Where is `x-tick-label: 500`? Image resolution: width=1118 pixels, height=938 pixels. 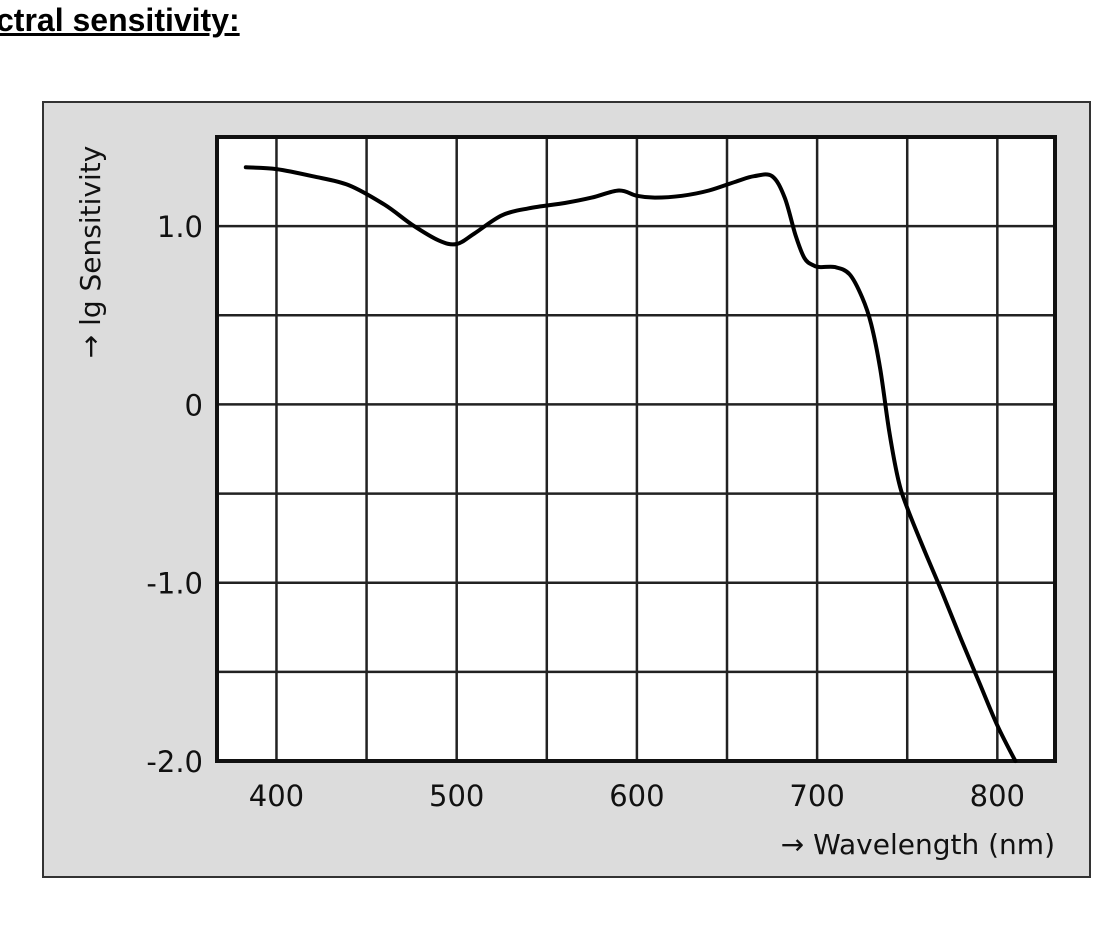 x-tick-label: 500 is located at coordinates (456, 796).